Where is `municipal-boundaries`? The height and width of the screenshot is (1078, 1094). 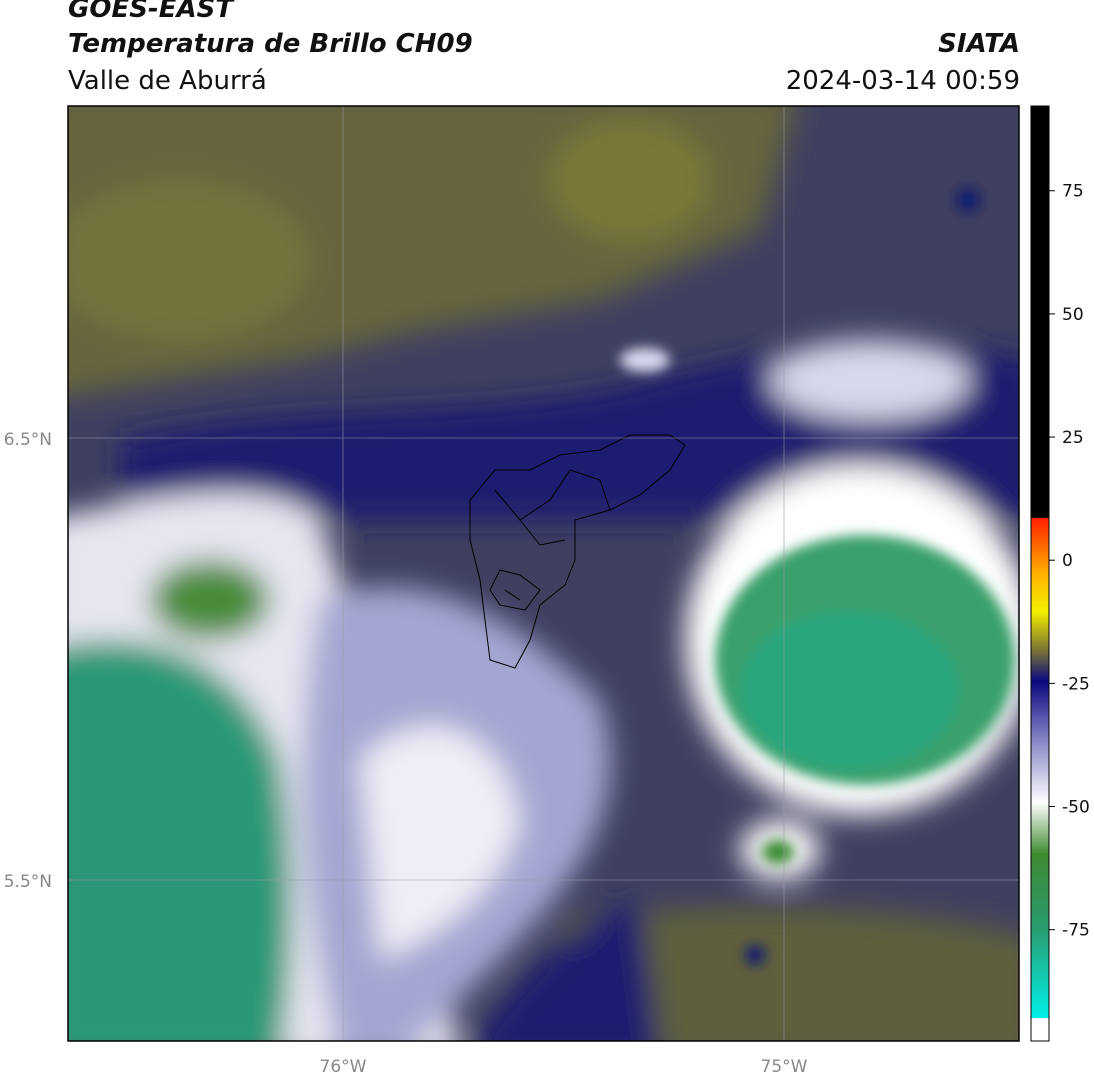 municipal-boundaries is located at coordinates (577, 551).